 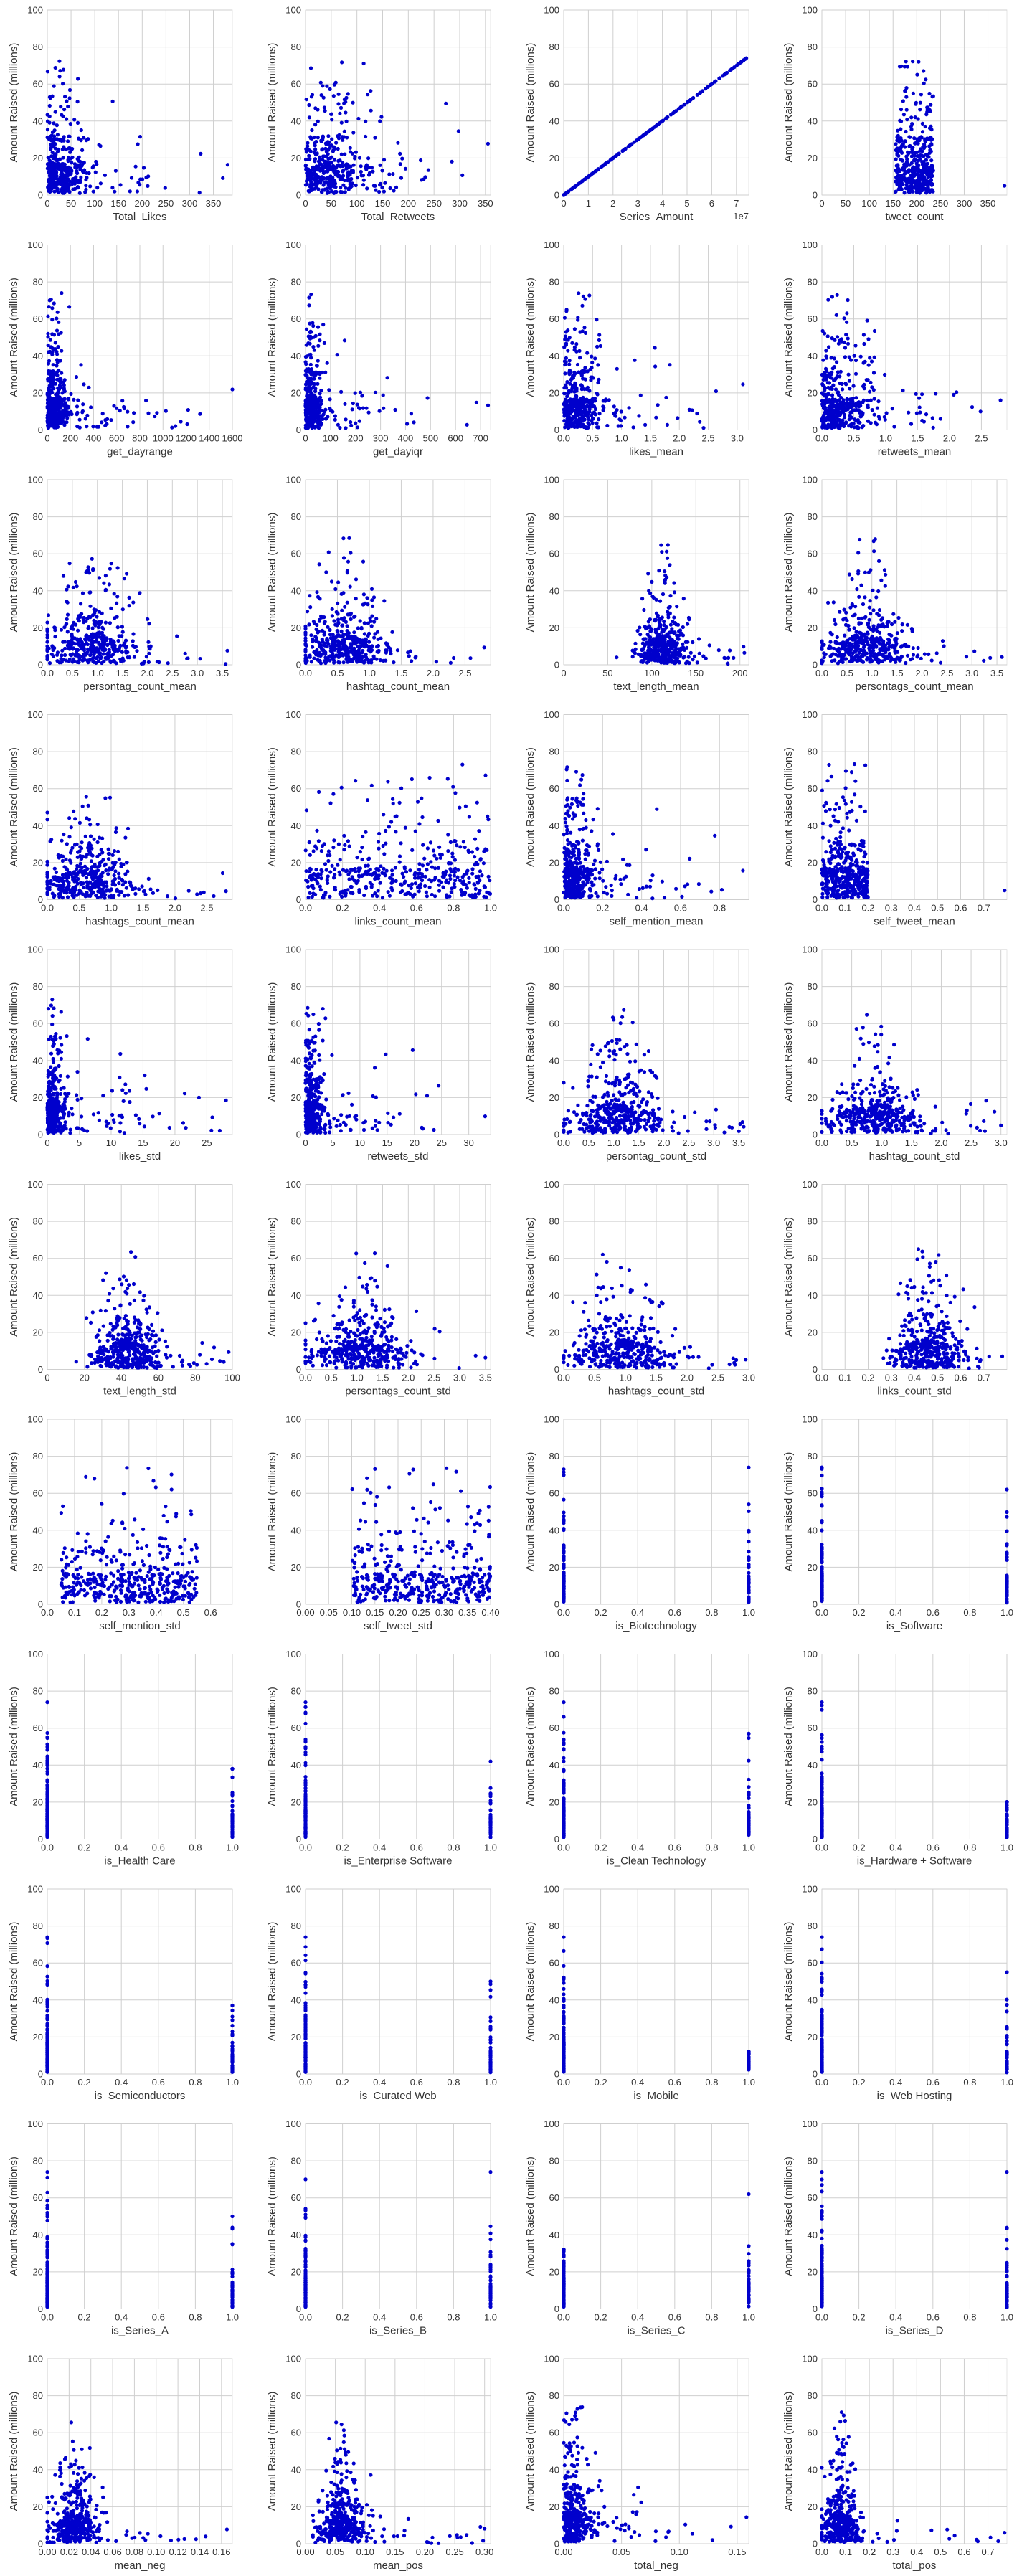 What do you see at coordinates (38, 627) in the screenshot?
I see `y-tick-label: 20` at bounding box center [38, 627].